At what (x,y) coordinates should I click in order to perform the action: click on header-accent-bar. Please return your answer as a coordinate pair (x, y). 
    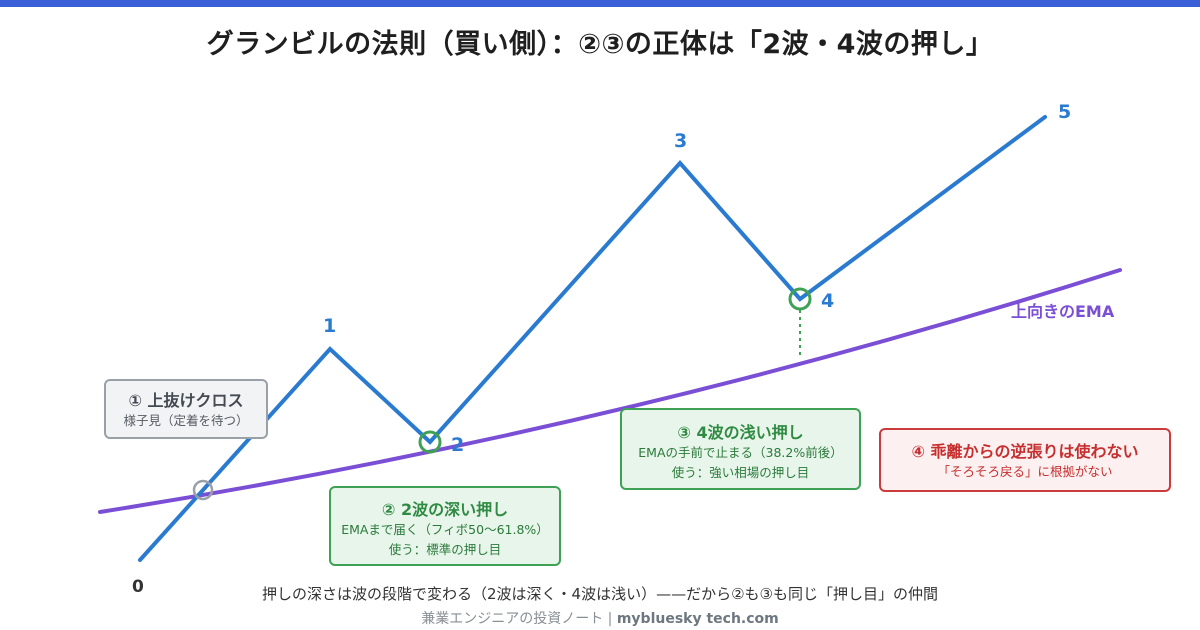
    Looking at the image, I should click on (600, 3).